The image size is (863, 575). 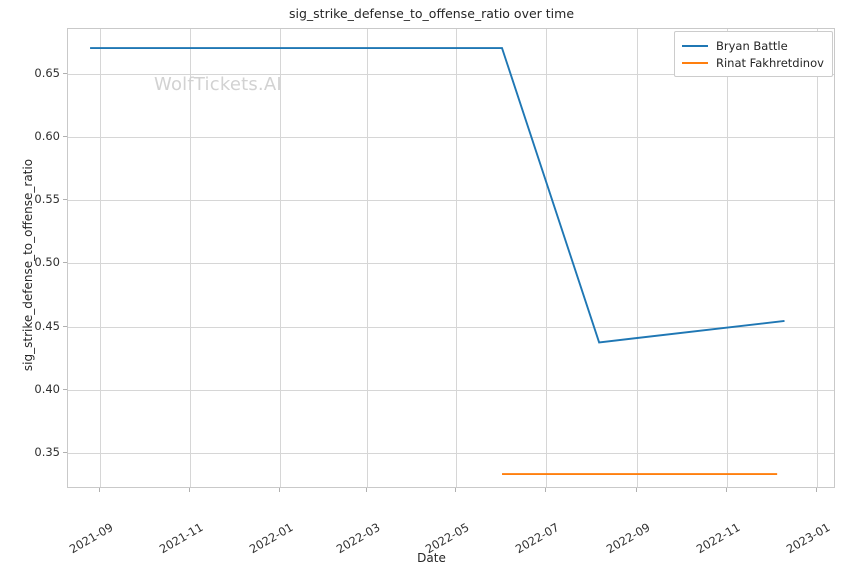 I want to click on legend-label: Bryan Battle, so click(x=752, y=45).